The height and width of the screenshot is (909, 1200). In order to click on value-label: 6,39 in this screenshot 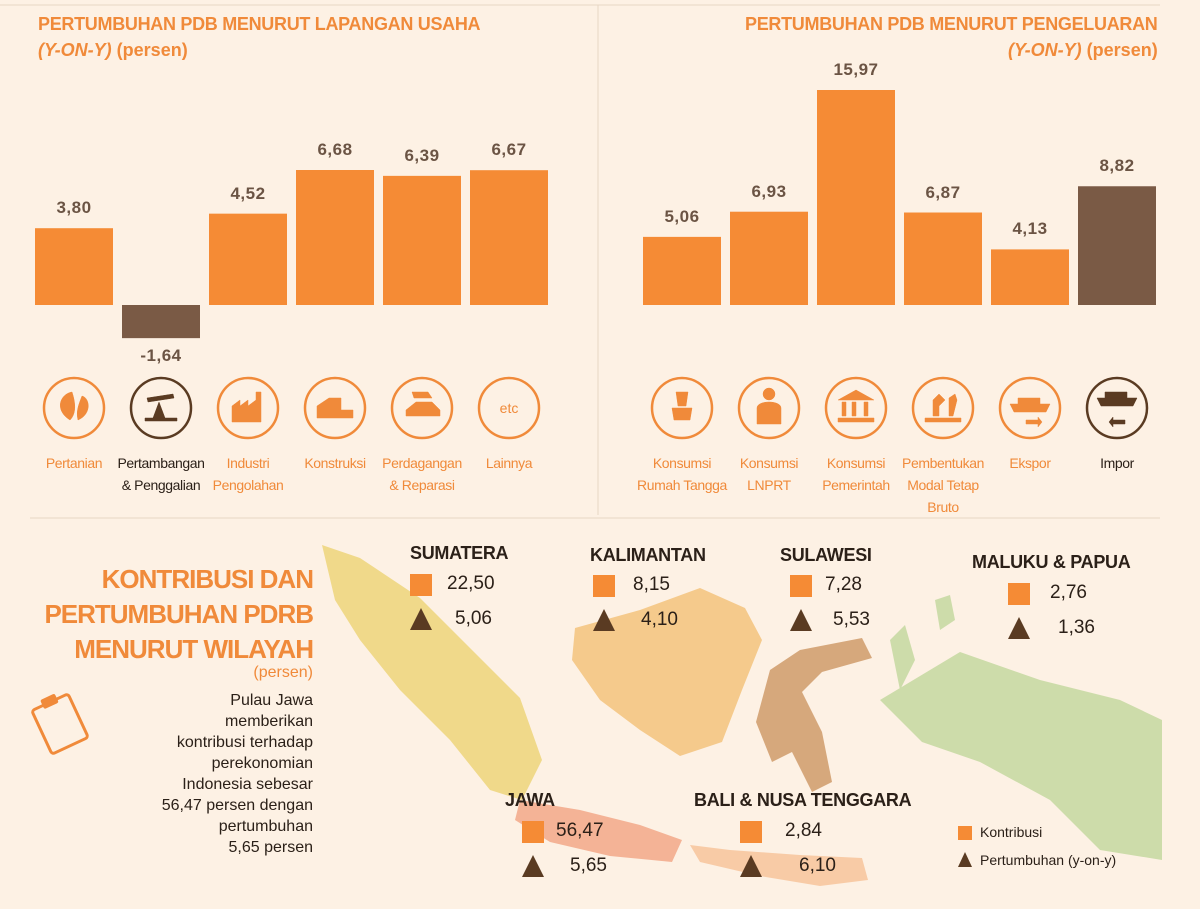, I will do `click(422, 155)`.